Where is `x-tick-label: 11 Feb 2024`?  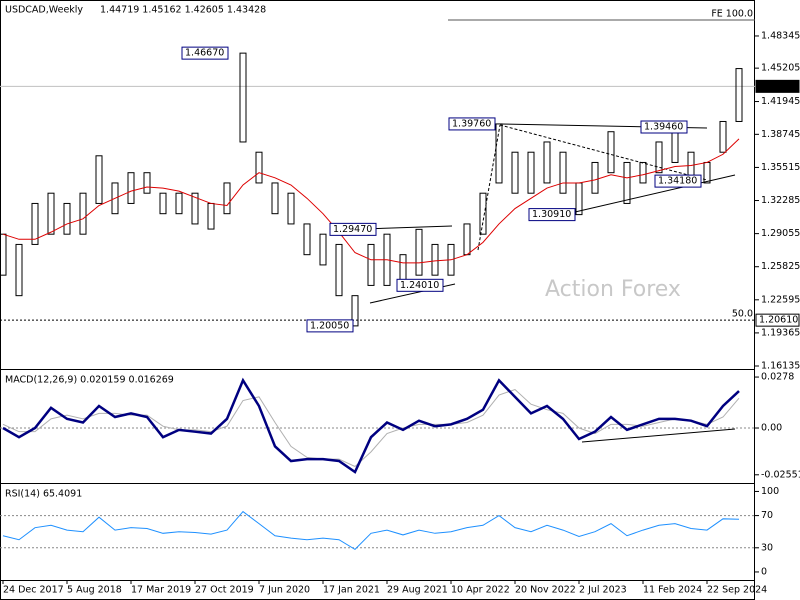
x-tick-label: 11 Feb 2024 is located at coordinates (672, 590).